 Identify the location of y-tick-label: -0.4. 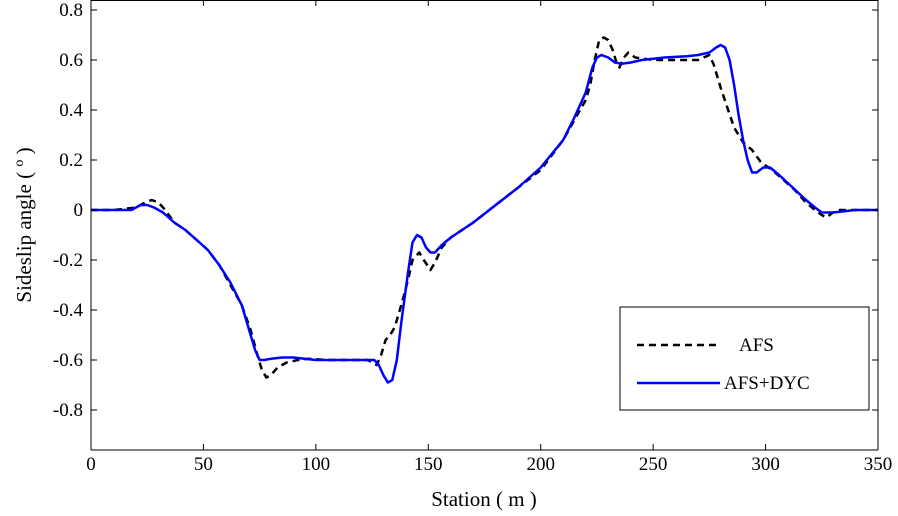
(68, 310).